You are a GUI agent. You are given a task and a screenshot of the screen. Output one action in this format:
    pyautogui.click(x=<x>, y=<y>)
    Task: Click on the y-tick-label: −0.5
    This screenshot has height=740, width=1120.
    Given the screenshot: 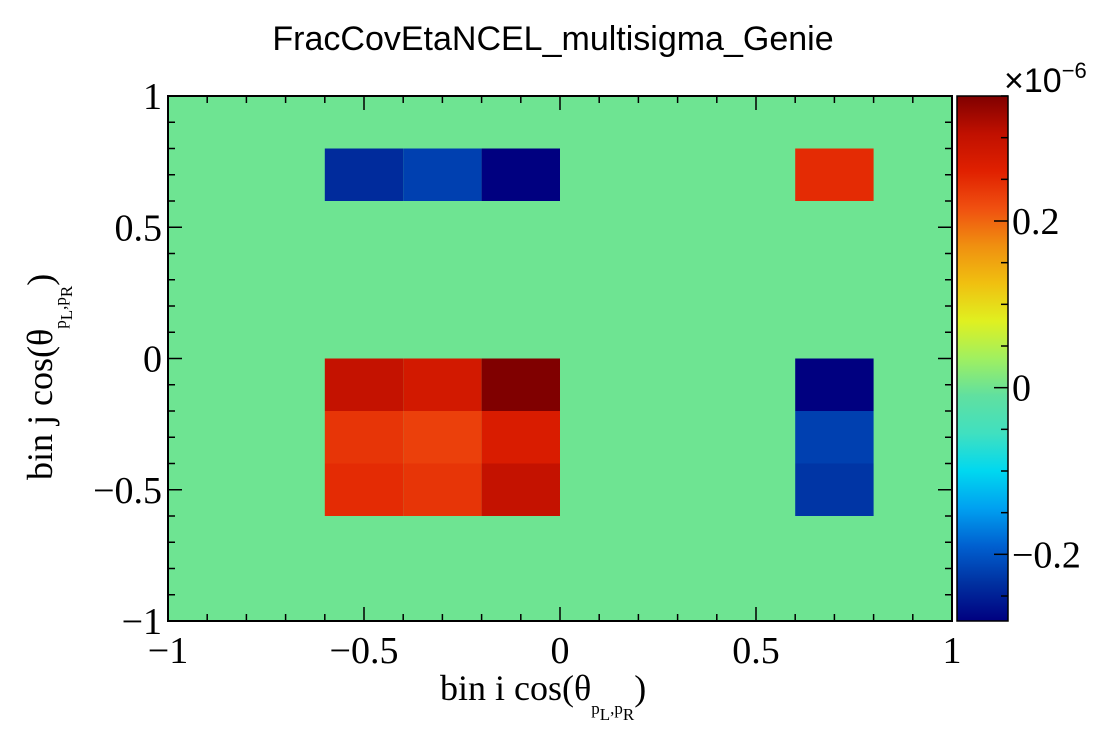 What is the action you would take?
    pyautogui.click(x=127, y=491)
    